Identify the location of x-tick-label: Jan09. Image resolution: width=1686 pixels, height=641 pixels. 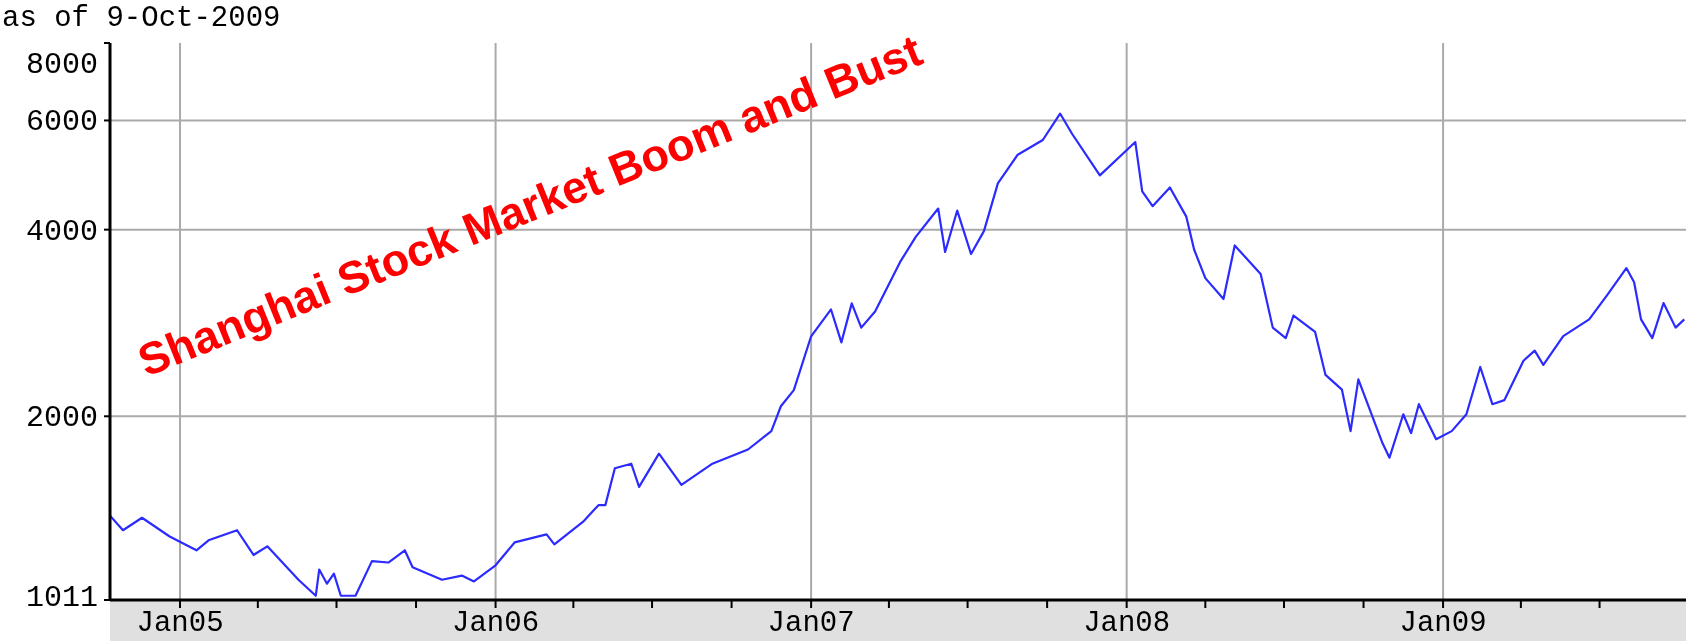
(1443, 623).